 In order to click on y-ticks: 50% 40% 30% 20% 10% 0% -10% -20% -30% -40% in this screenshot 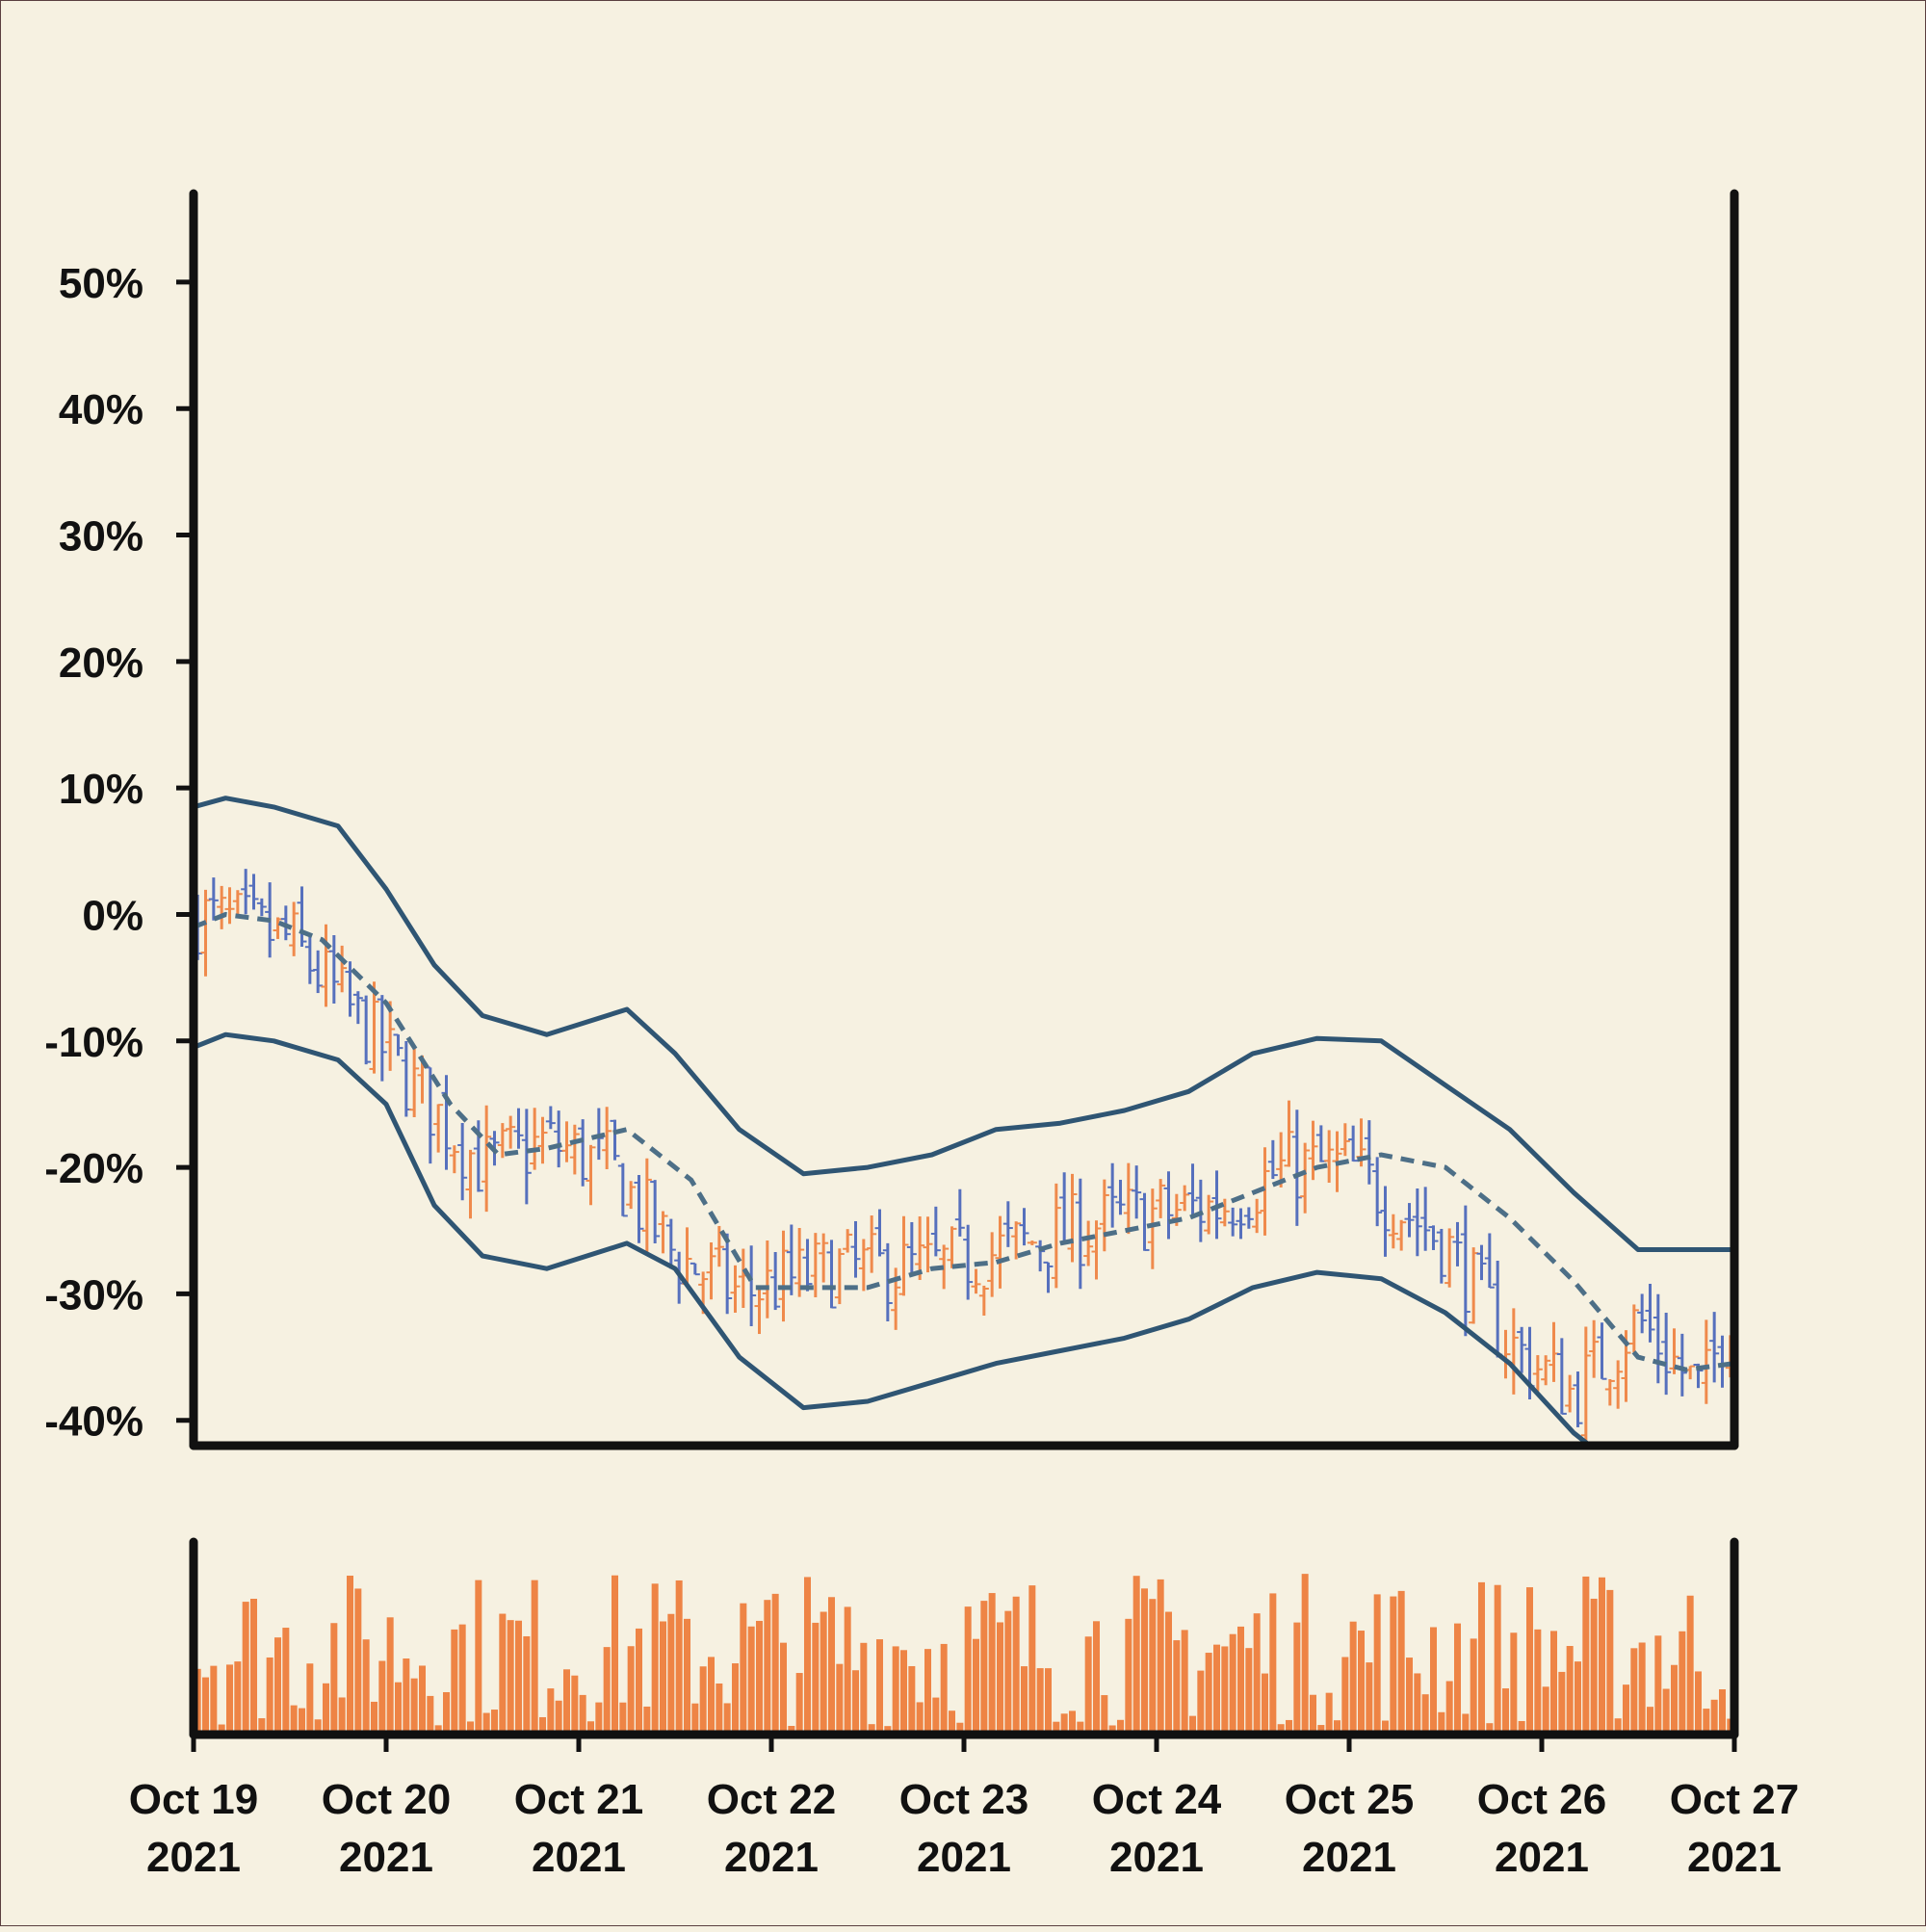, I will do `click(119, 853)`.